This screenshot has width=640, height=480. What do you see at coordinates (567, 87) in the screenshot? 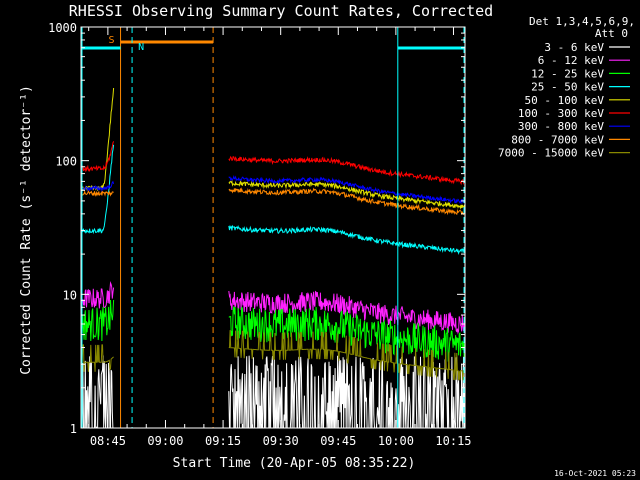
I see `legend-label: 25 - 50 keV` at bounding box center [567, 87].